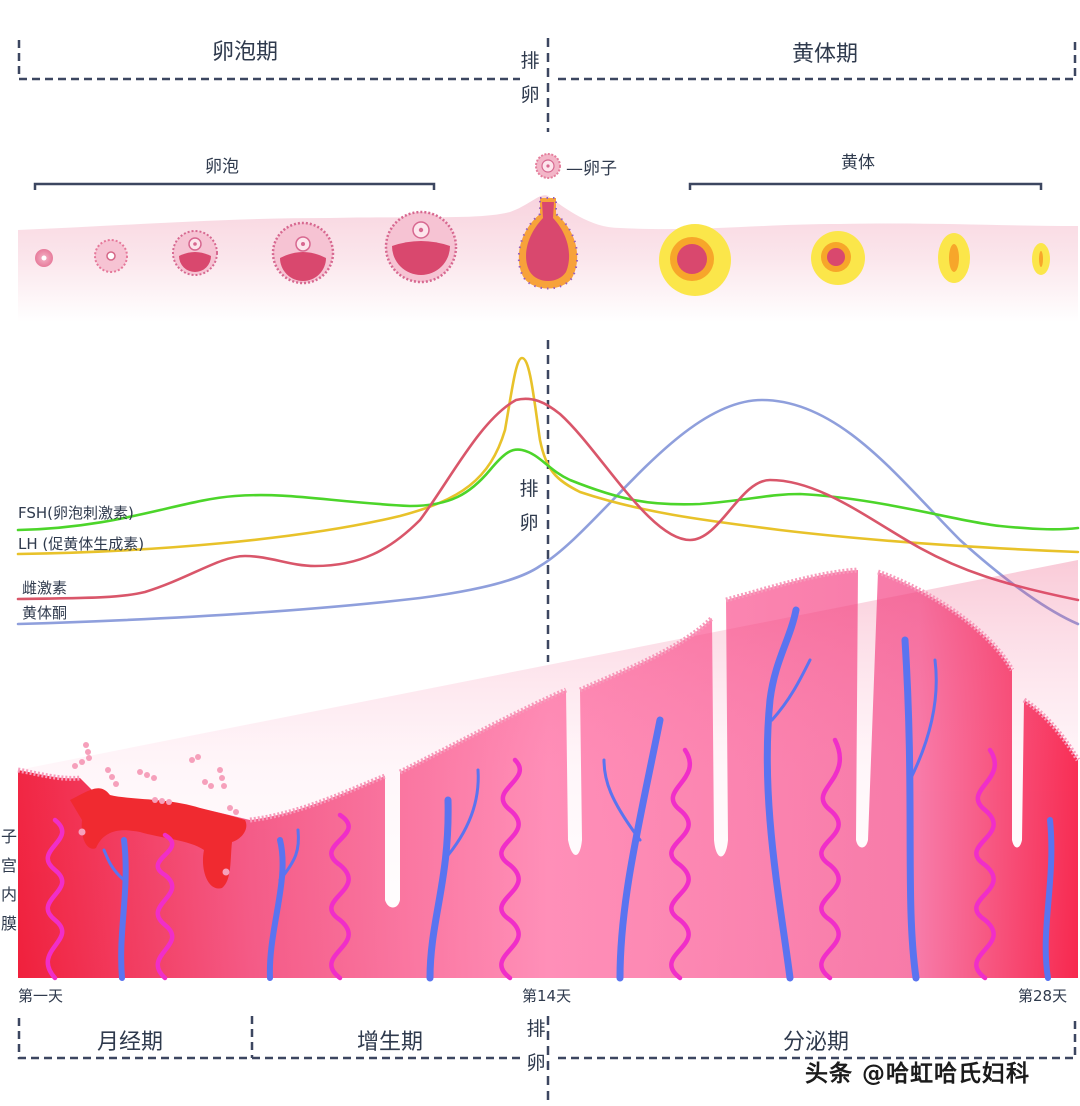 The width and height of the screenshot is (1080, 1106). I want to click on secretory-phase-label: 分泌期, so click(815, 1042).